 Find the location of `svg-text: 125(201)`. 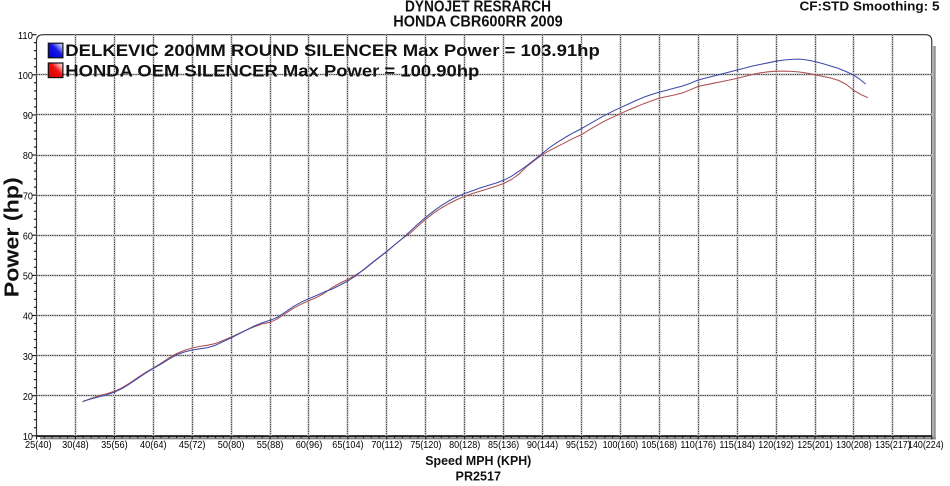

svg-text: 125(201) is located at coordinates (815, 445).